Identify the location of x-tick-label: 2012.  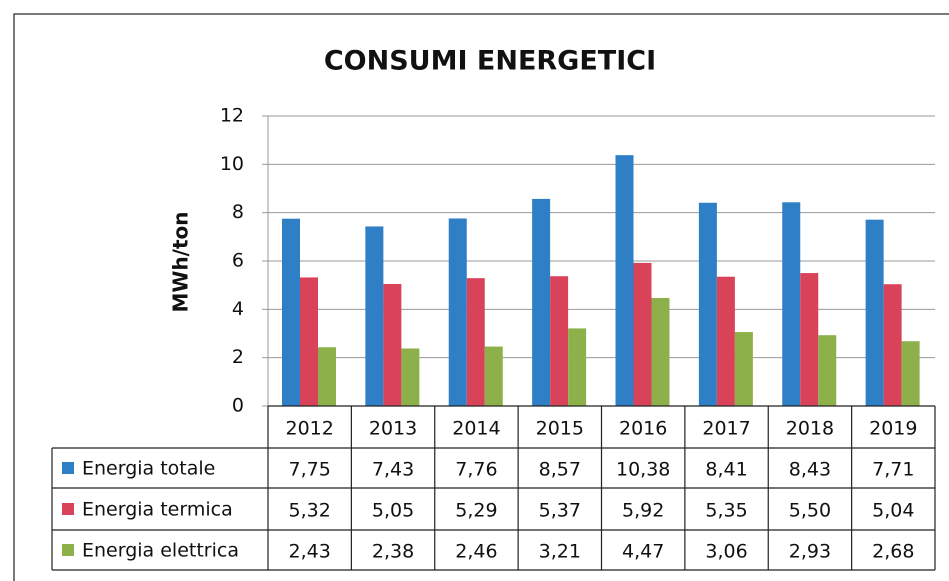
(310, 429).